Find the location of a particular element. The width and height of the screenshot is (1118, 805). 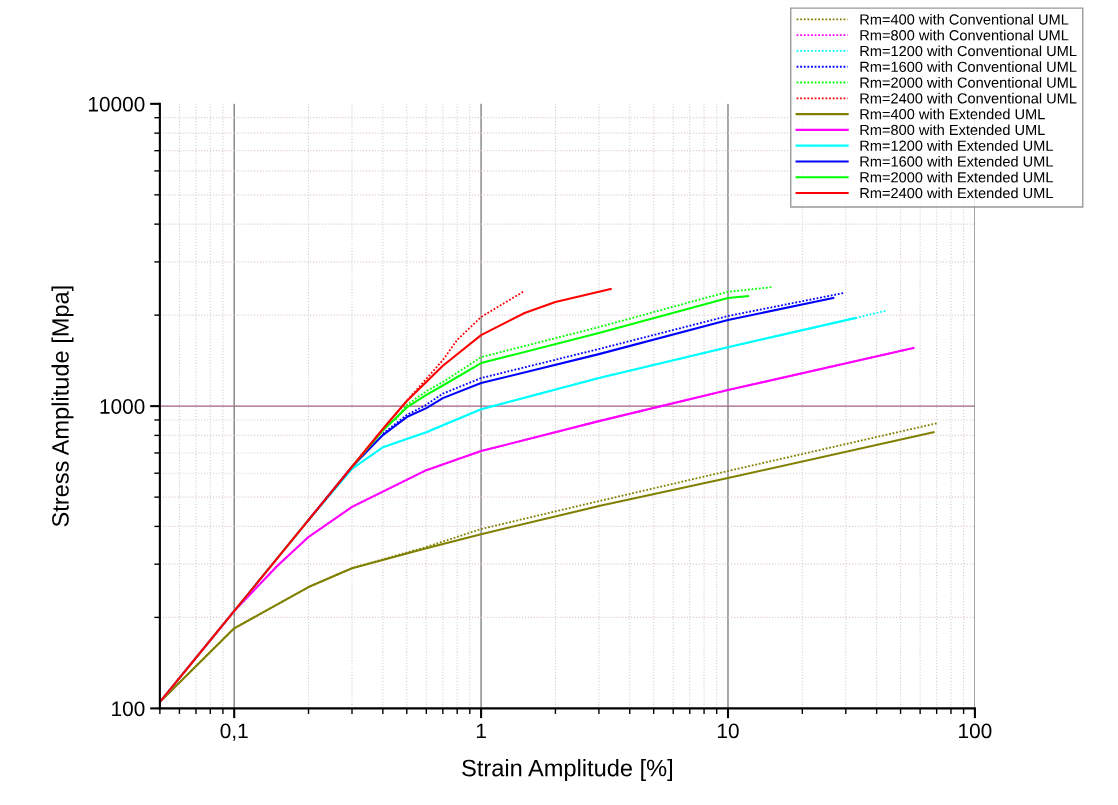

legend-label: Rm=1200 with Conventional UML is located at coordinates (968, 51).